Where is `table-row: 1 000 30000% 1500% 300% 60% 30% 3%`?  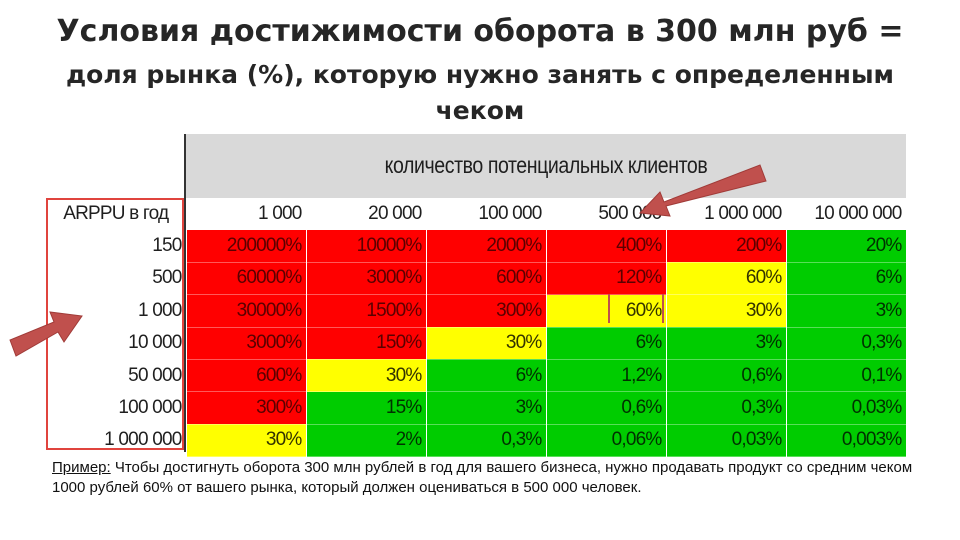 table-row: 1 000 30000% 1500% 300% 60% 30% 3% is located at coordinates (476, 311).